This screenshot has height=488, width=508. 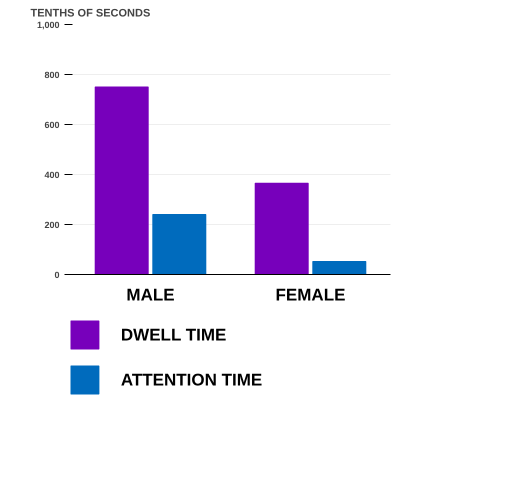 I want to click on x-tick-label: MALE, so click(x=150, y=295).